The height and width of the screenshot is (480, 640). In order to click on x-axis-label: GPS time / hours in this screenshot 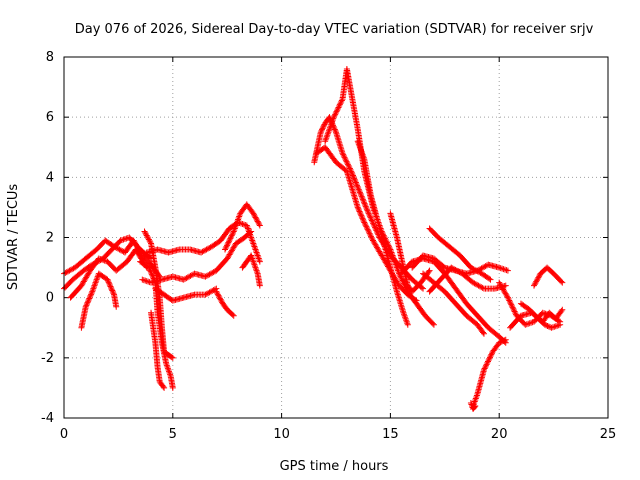, I will do `click(334, 466)`.